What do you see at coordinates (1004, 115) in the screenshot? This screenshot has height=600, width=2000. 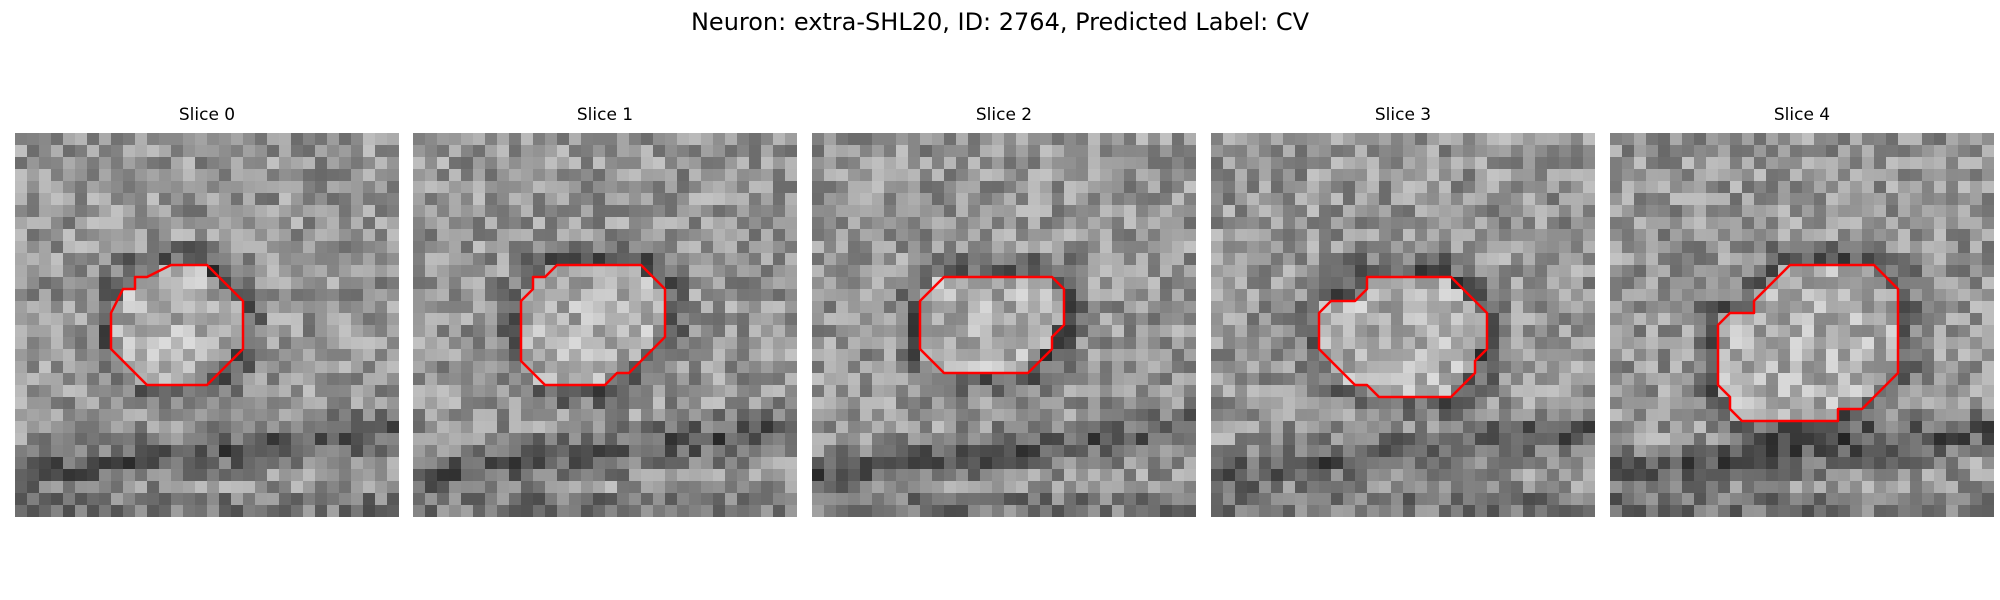 I see `slice-title: Slice 2` at bounding box center [1004, 115].